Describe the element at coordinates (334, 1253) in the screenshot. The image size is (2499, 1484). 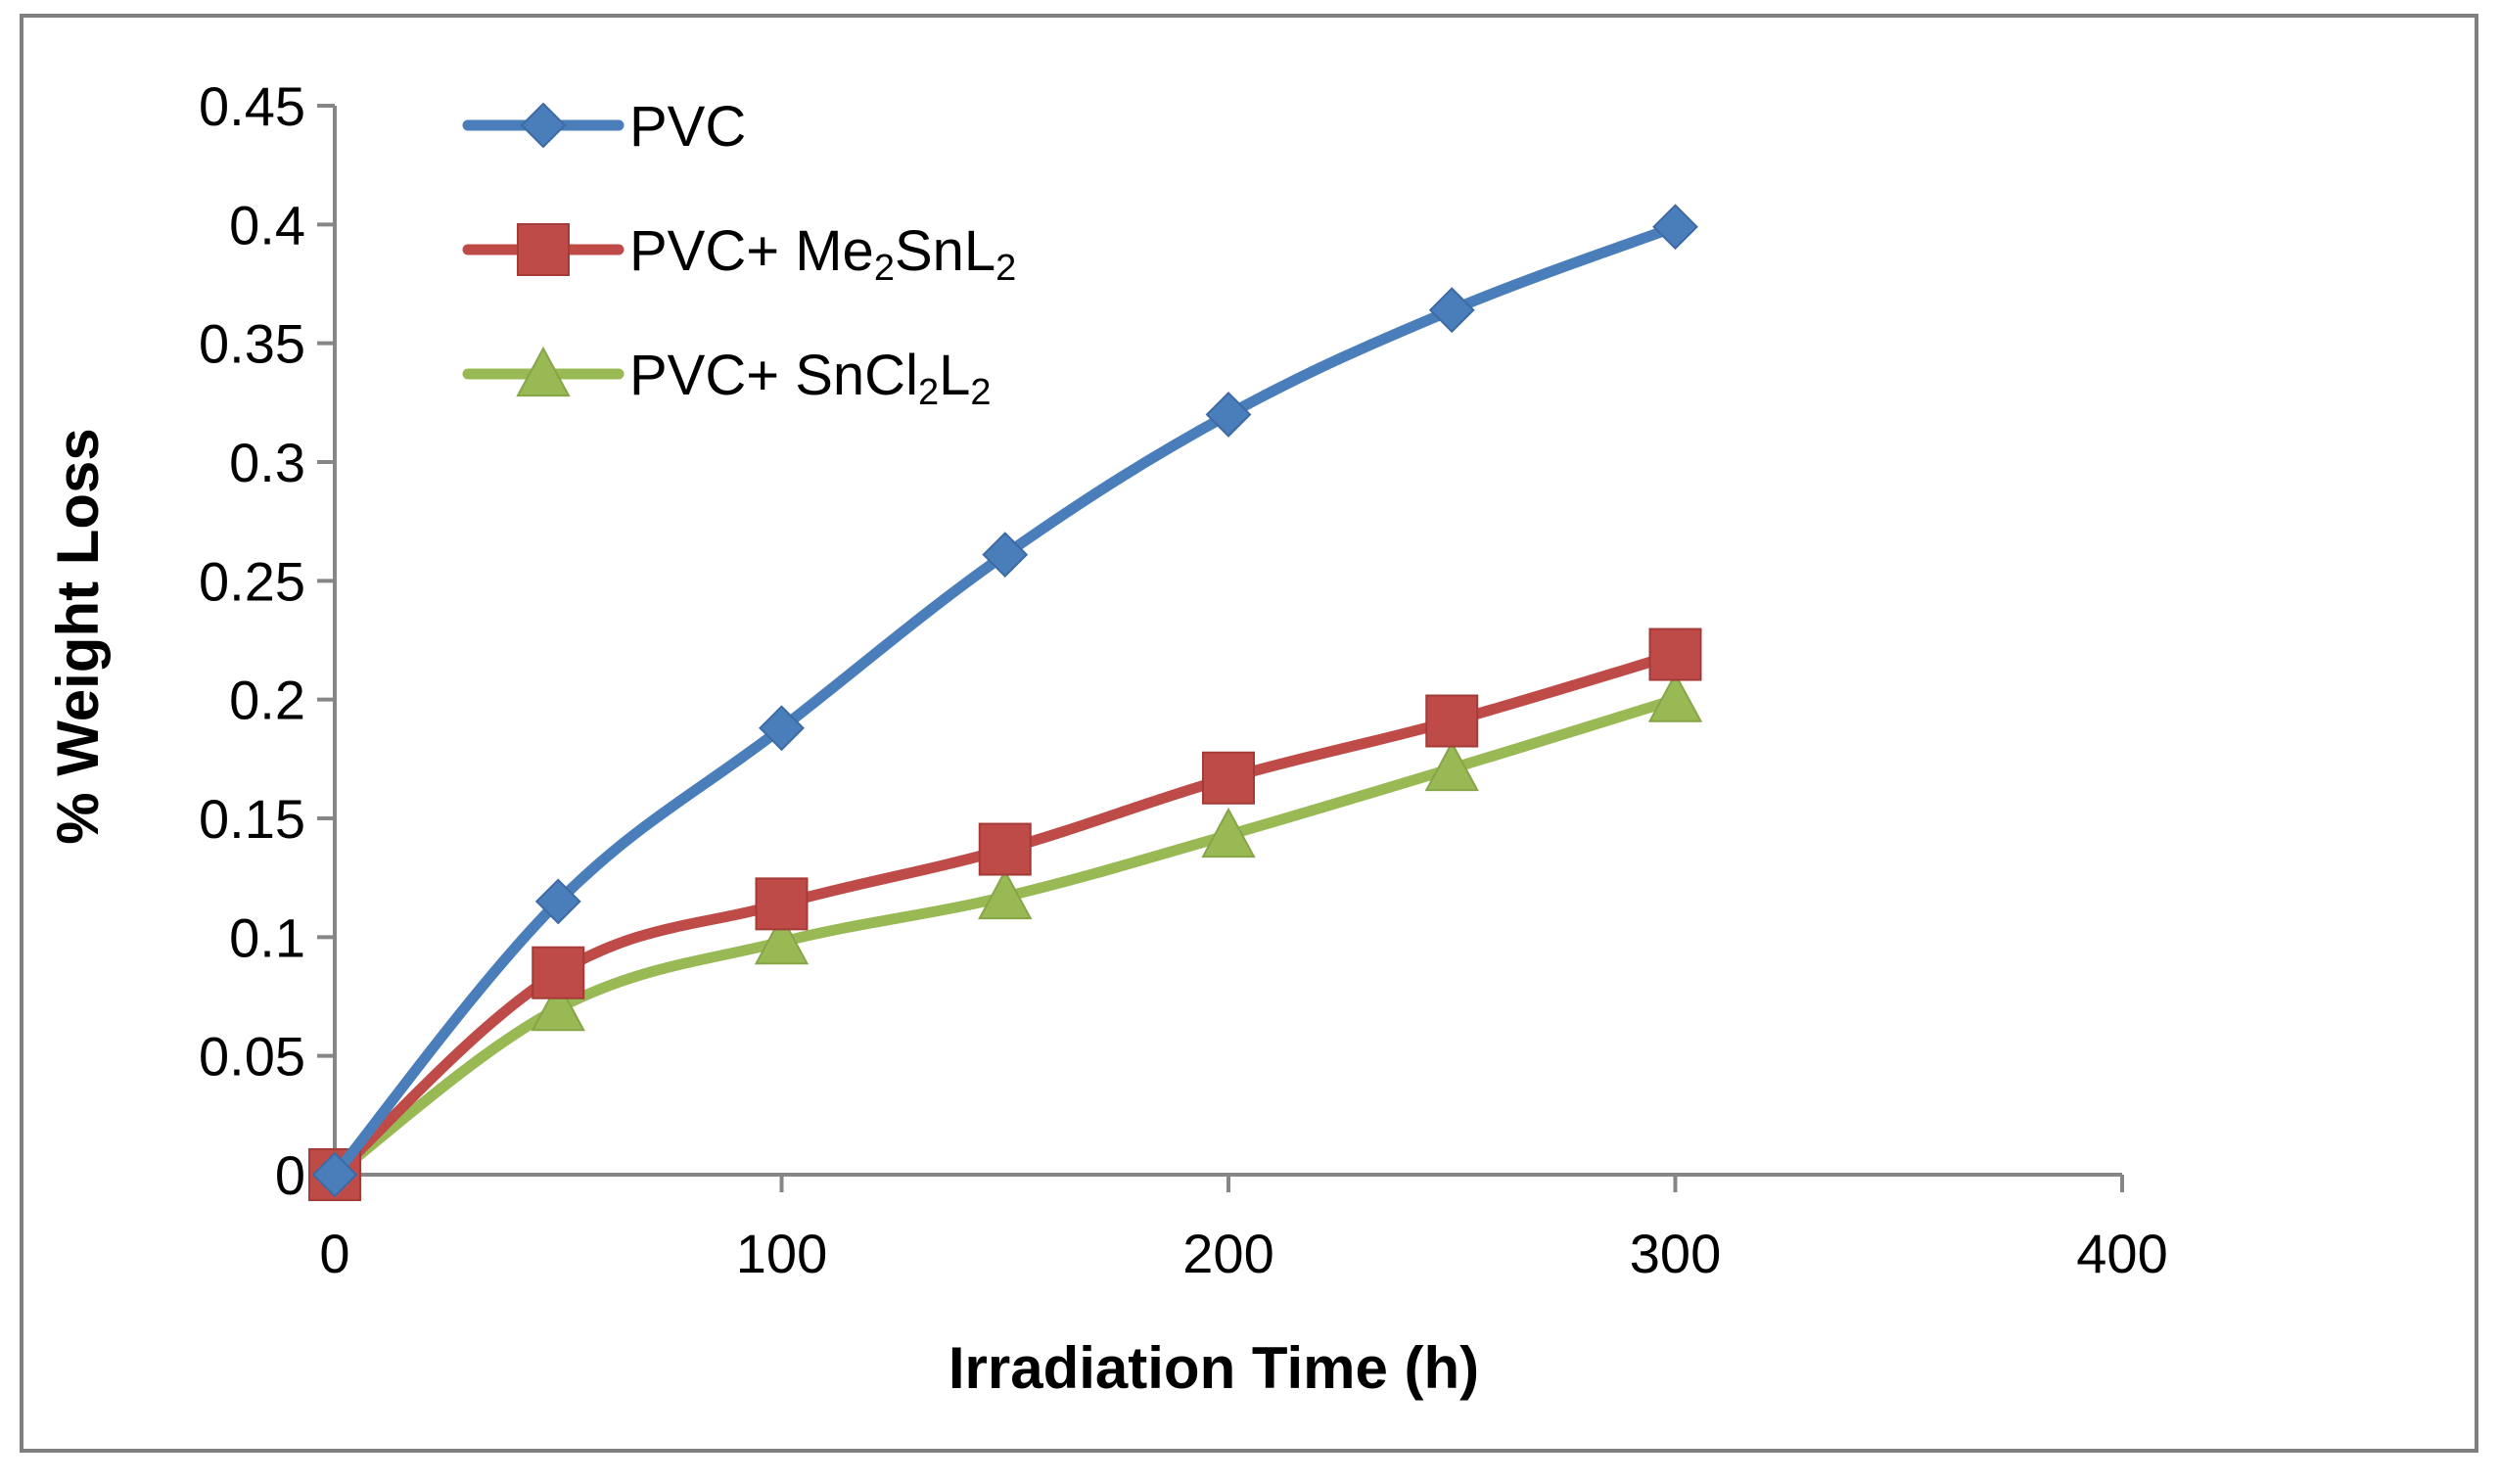
I see `x-tick-label: 0` at that location.